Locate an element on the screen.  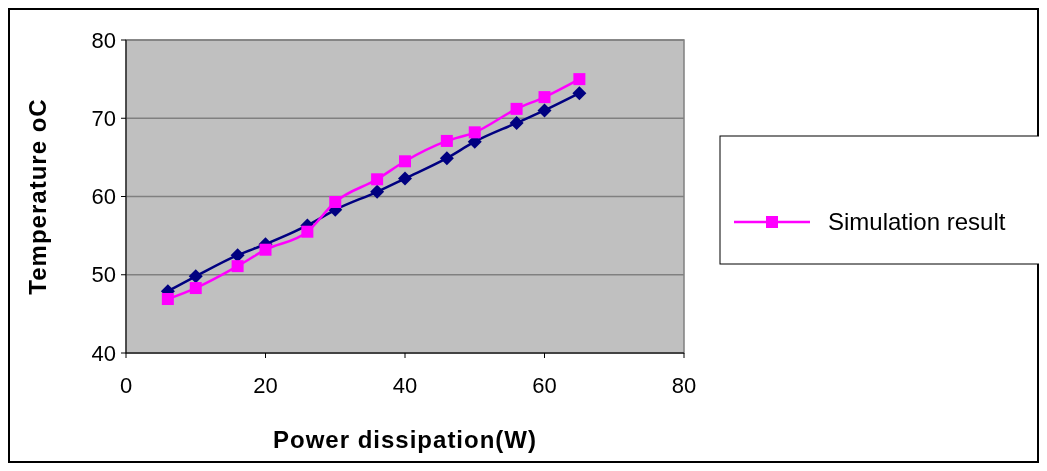
y-axis-title: Temperature oC is located at coordinates (37, 196).